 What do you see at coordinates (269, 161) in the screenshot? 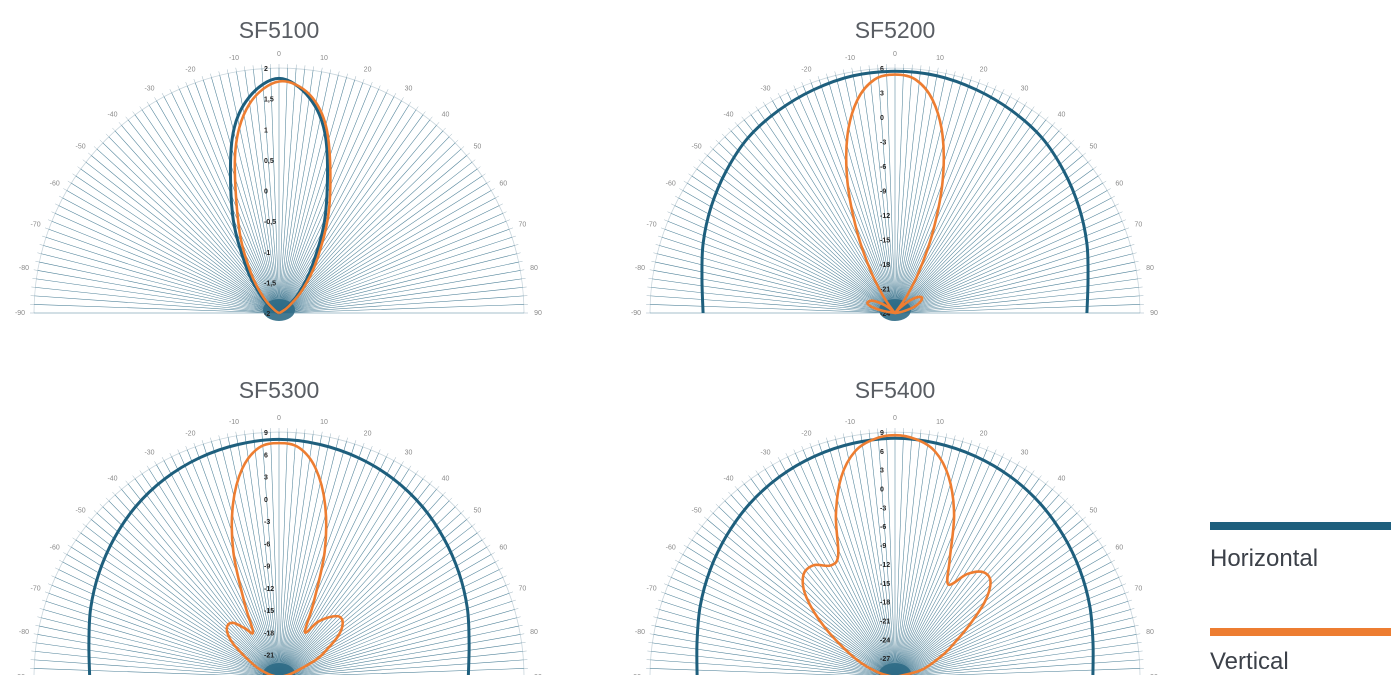
I see `radial-tick-label: 0,5` at bounding box center [269, 161].